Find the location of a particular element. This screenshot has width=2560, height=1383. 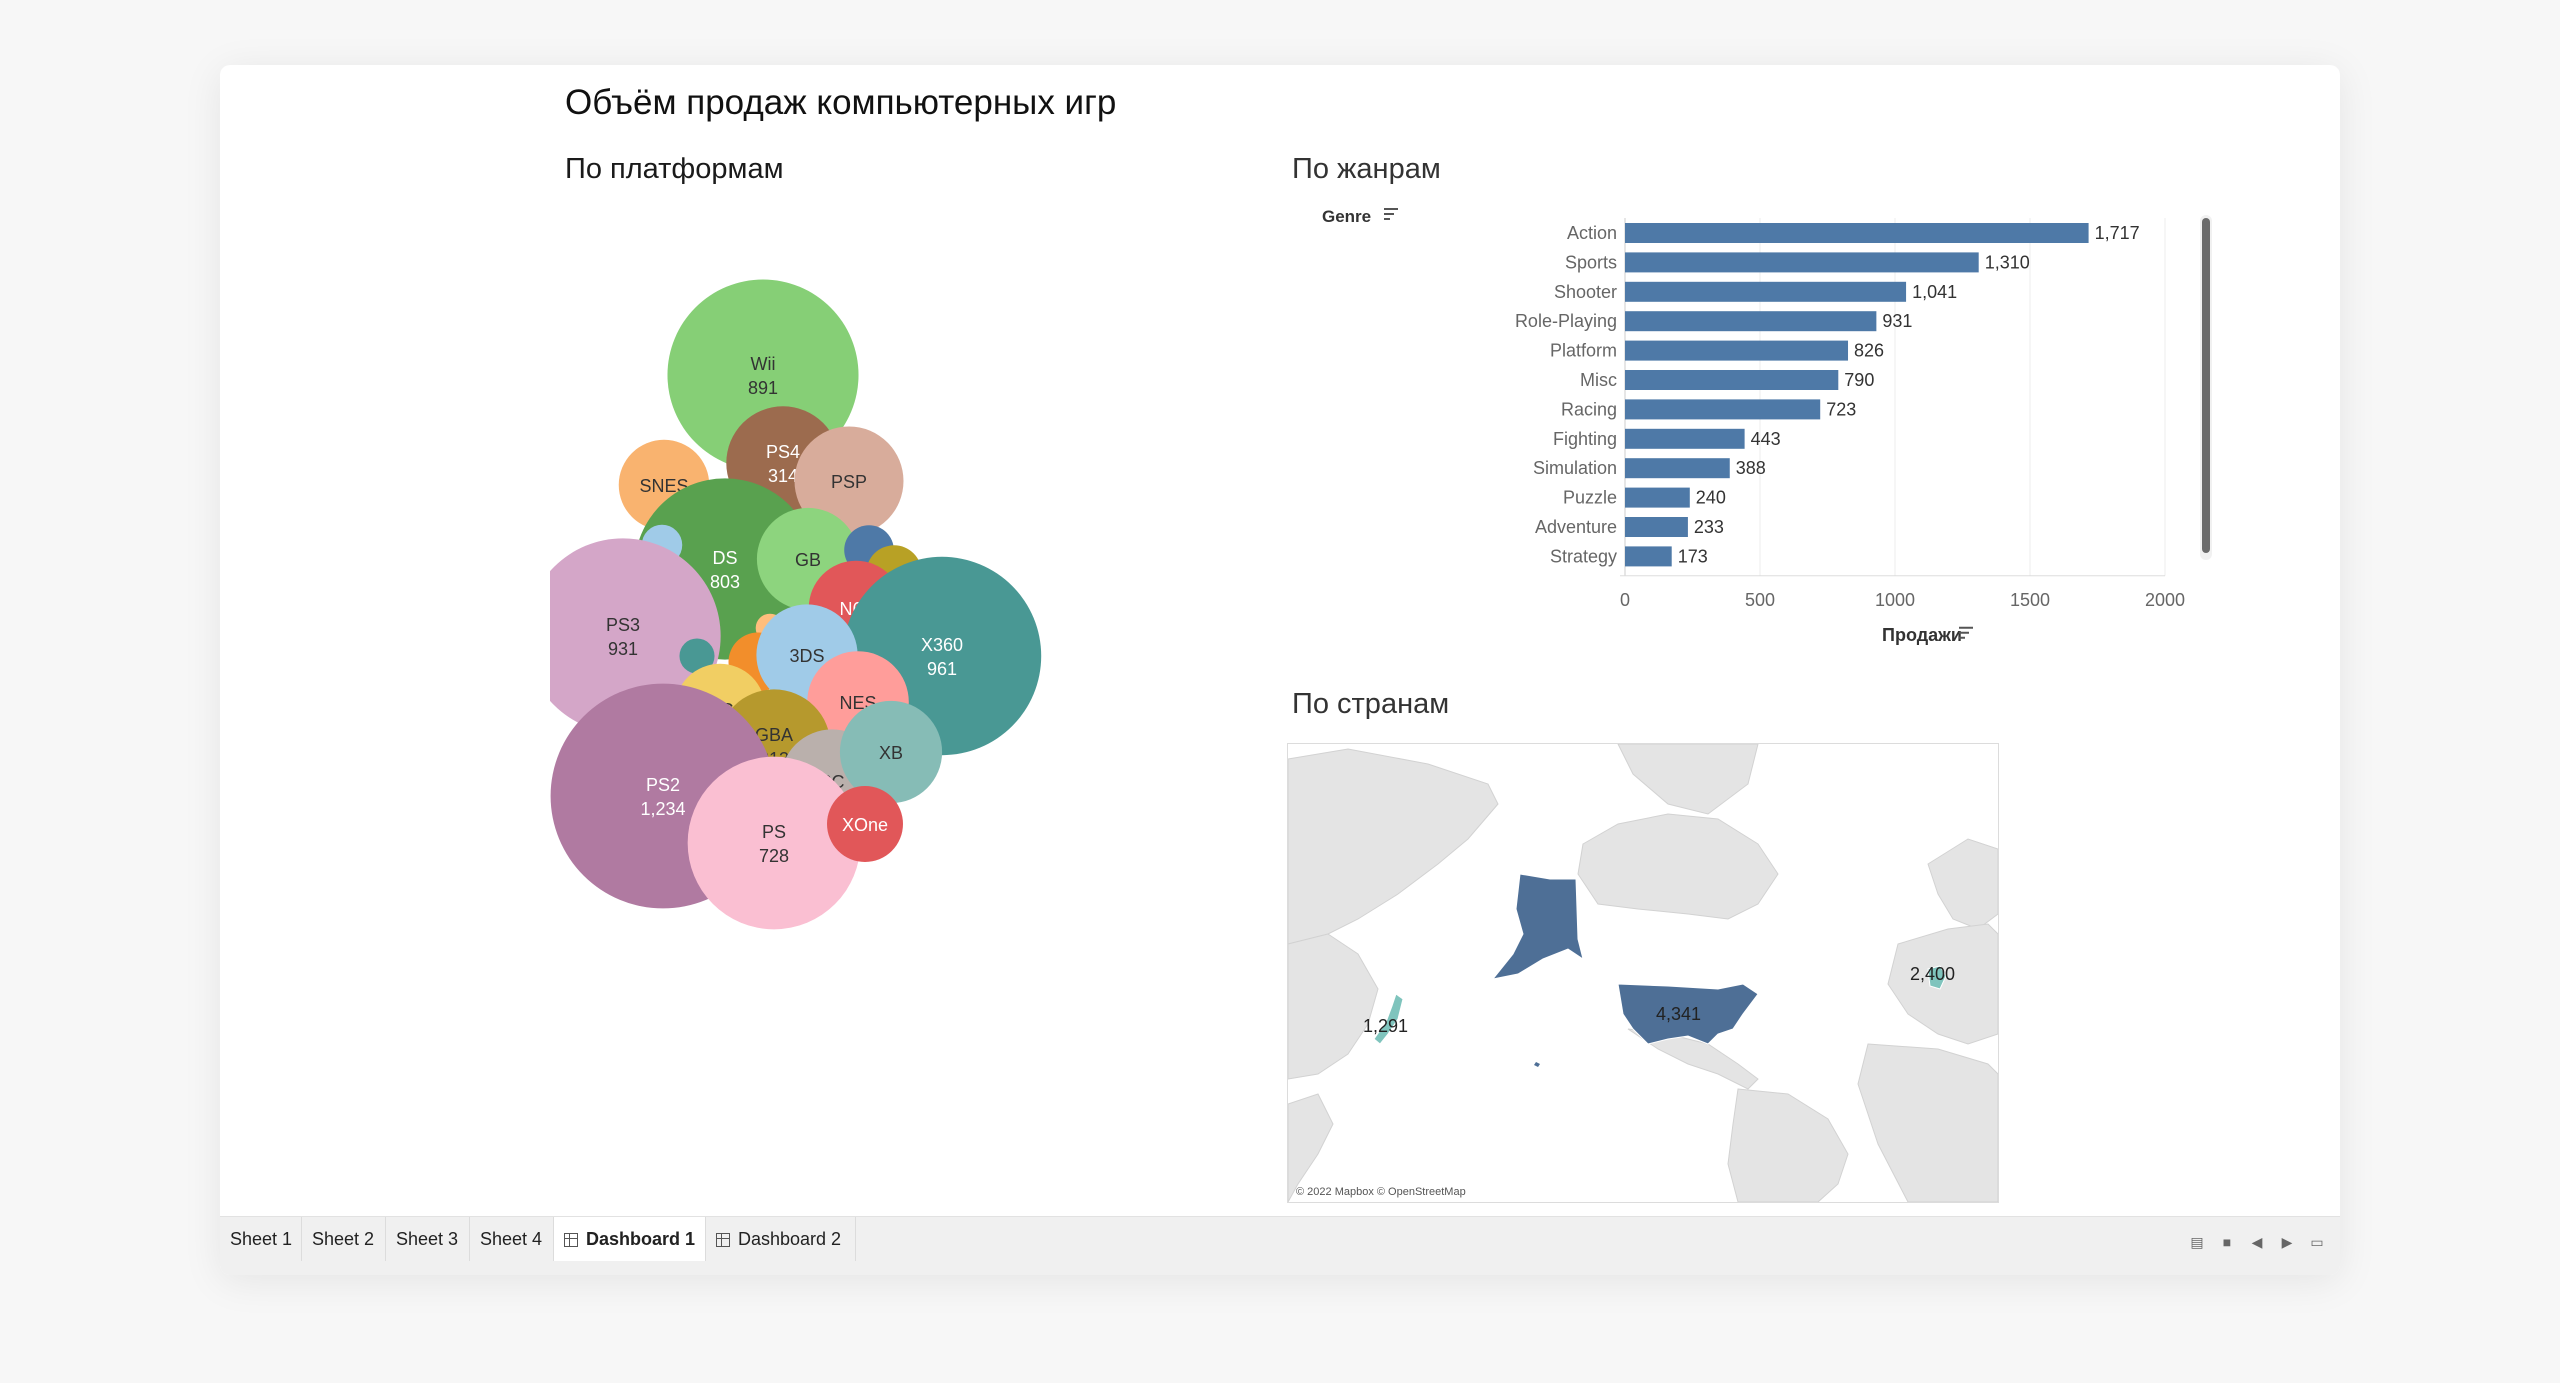

tab-label: Sheet 2 is located at coordinates (343, 1239).